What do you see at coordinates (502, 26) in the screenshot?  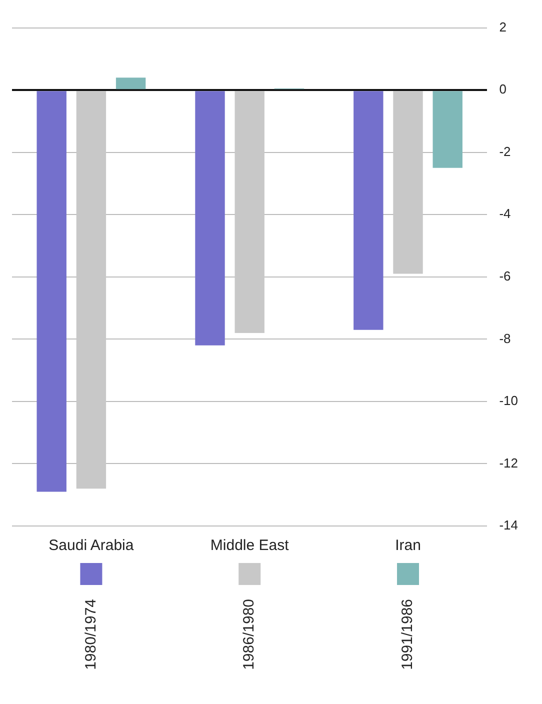 I see `y-tick-label: 2` at bounding box center [502, 26].